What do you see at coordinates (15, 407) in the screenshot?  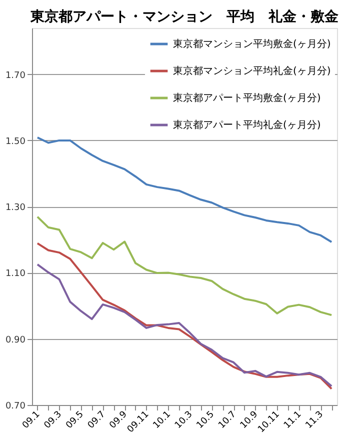 I see `y-tick-label: 0.70` at bounding box center [15, 407].